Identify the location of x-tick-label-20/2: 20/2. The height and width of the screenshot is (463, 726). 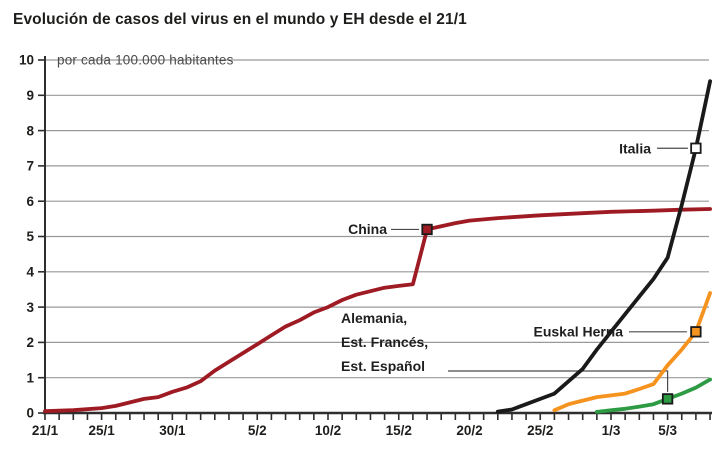
(469, 430).